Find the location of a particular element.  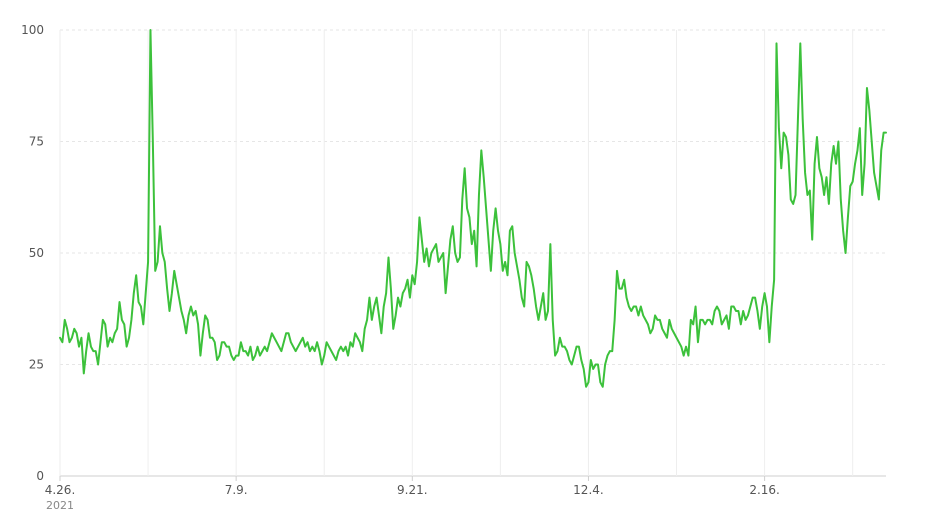

y-tick-label: 50 is located at coordinates (36, 253).